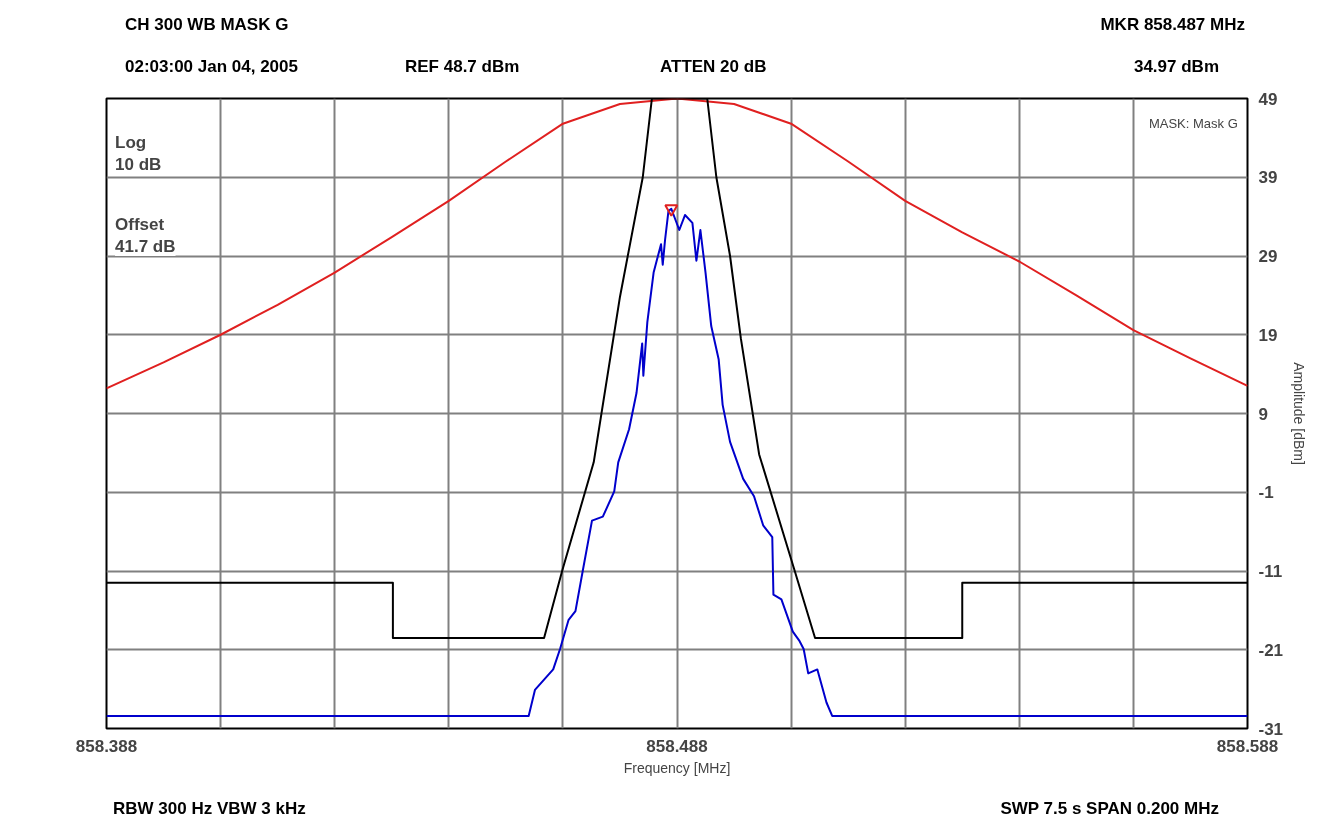 The height and width of the screenshot is (830, 1320). Describe the element at coordinates (209, 809) in the screenshot. I see `text: RBW 300 Hz VBW 3 kHz` at that location.